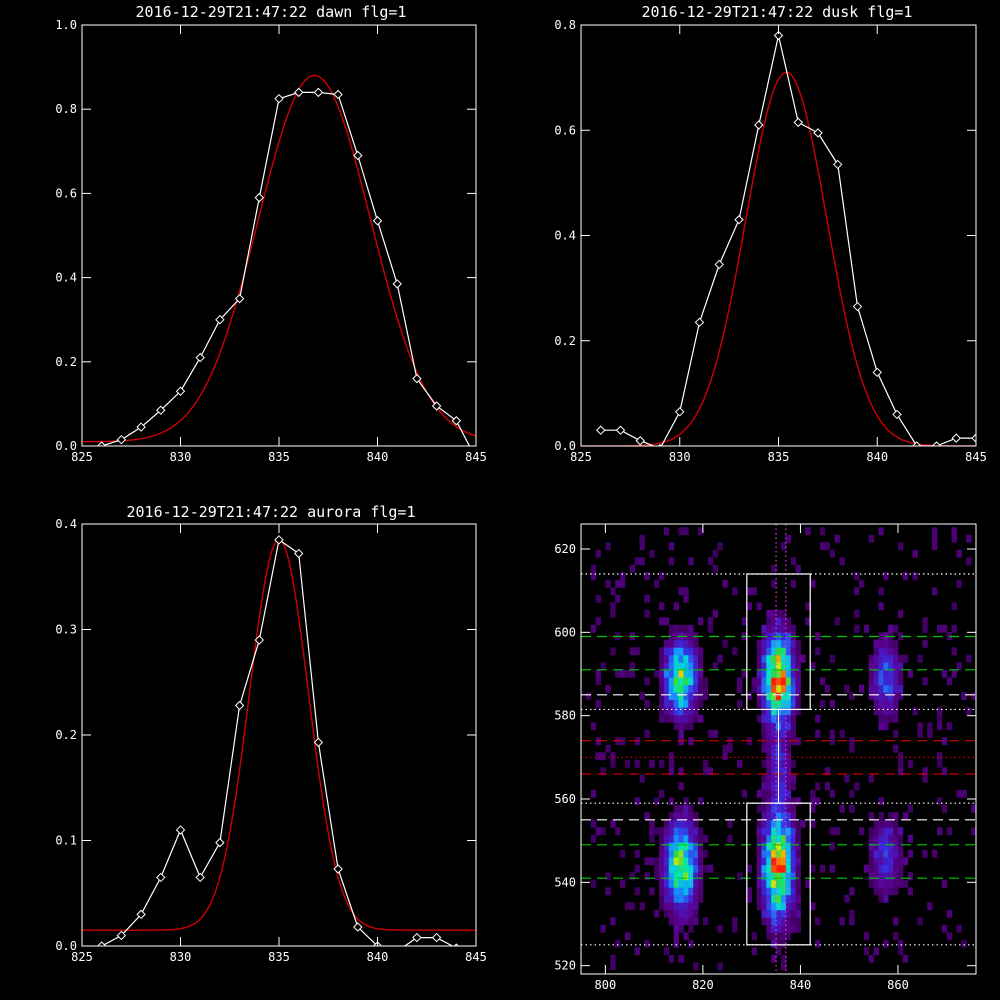 Image resolution: width=1000 pixels, height=1000 pixels. I want to click on dusk-data-point, so click(838, 164).